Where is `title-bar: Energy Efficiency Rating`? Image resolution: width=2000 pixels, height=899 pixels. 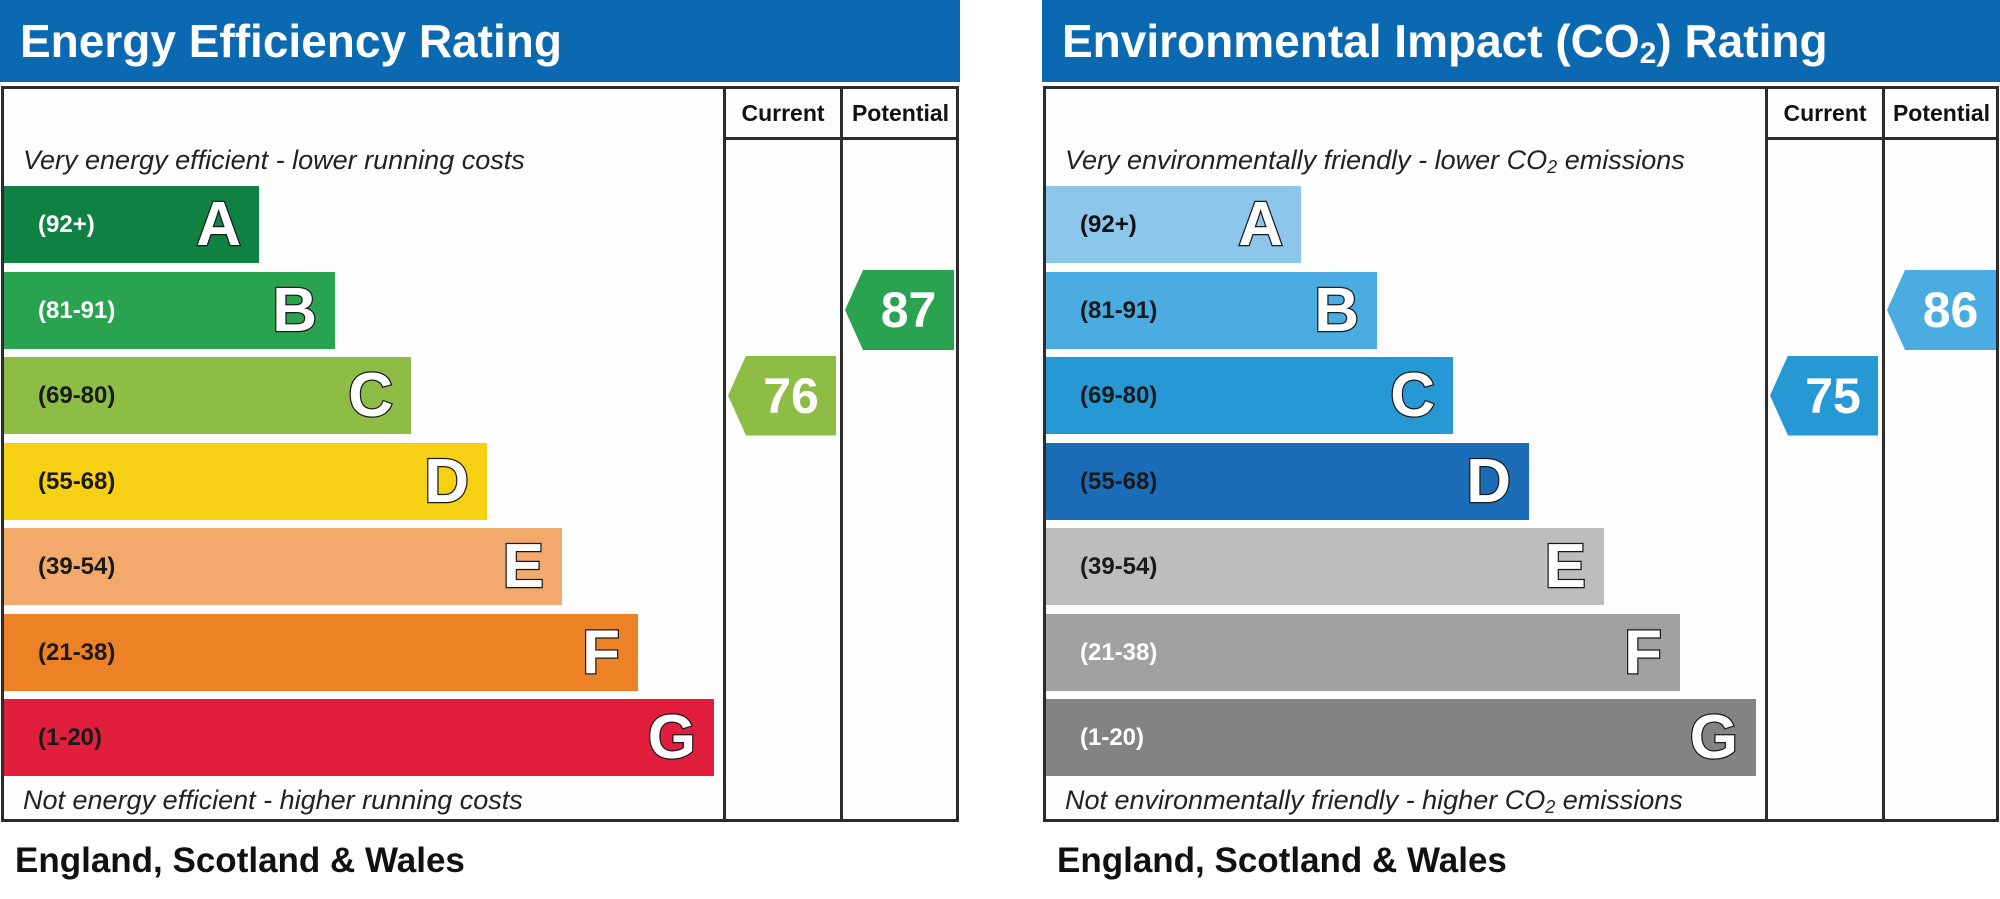
title-bar: Energy Efficiency Rating is located at coordinates (480, 41).